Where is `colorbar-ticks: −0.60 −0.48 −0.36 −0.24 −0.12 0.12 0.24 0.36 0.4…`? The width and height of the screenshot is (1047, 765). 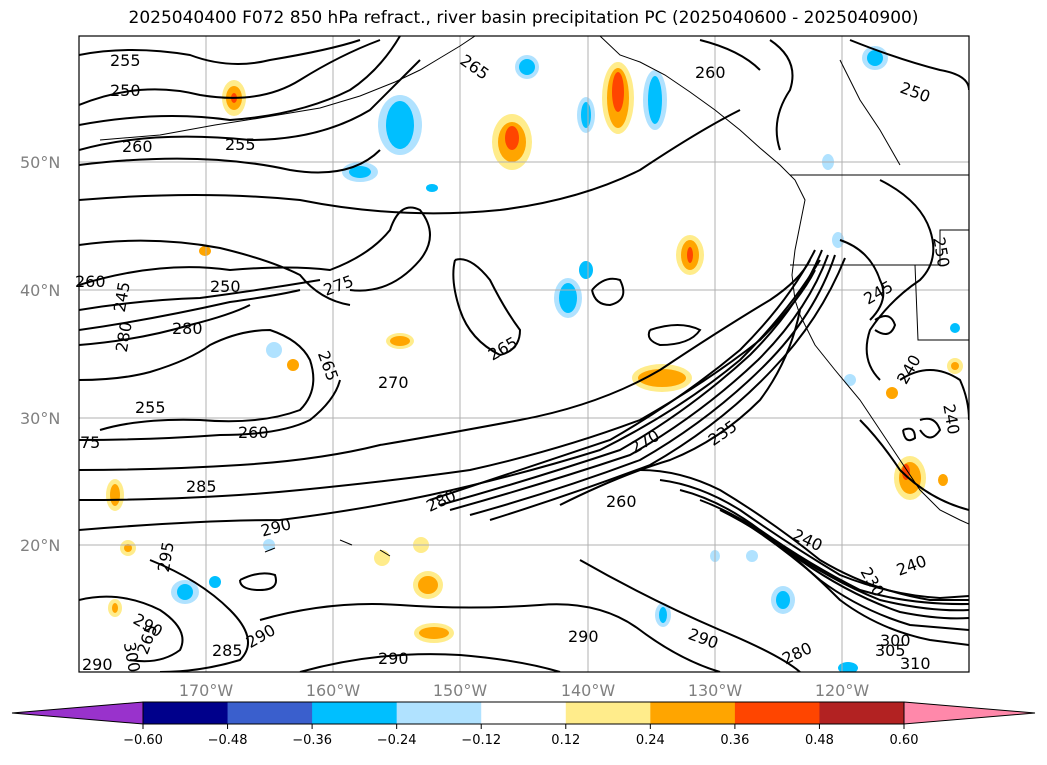 colorbar-ticks: −0.60 −0.48 −0.36 −0.24 −0.12 0.12 0.24 0.36 0.4… is located at coordinates (520, 736).